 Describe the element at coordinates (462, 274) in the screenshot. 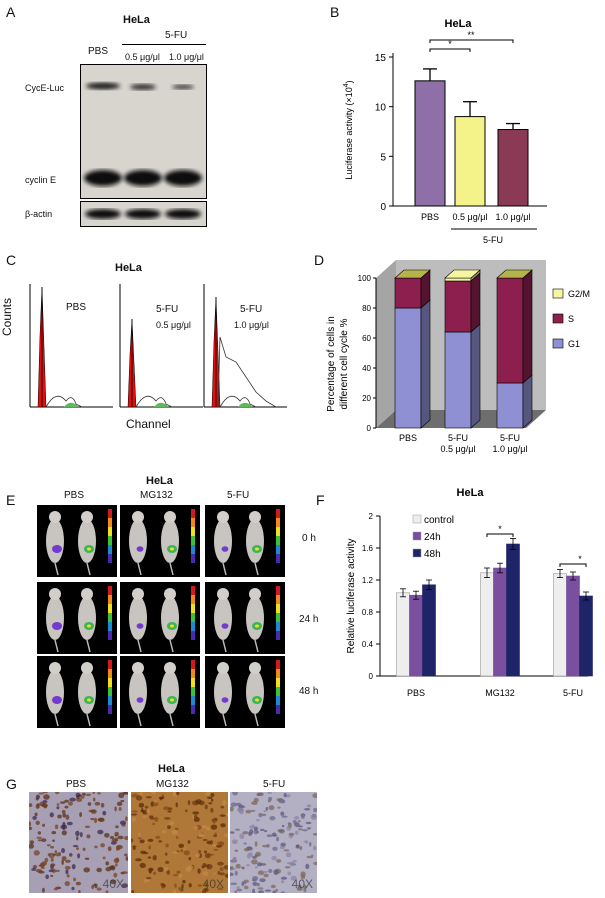

I see `chart-d-bar-top` at that location.